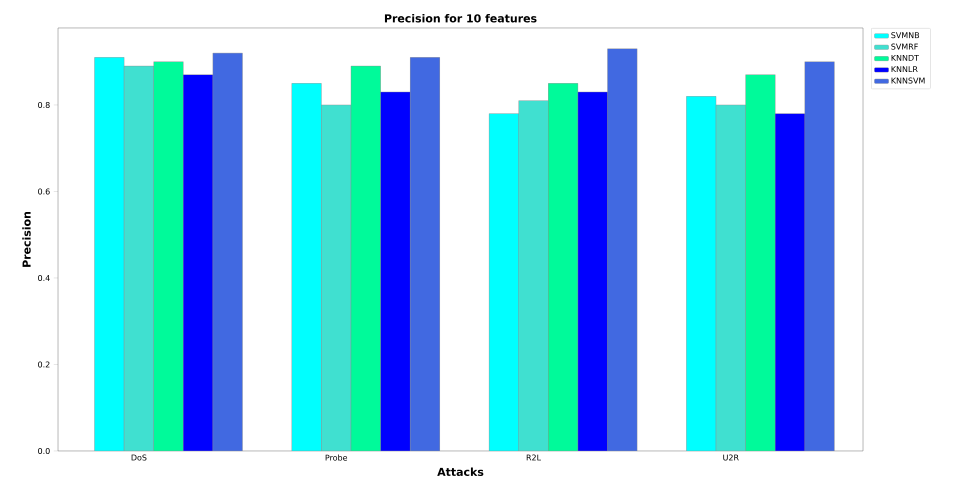 This screenshot has height=488, width=966. Describe the element at coordinates (460, 18) in the screenshot. I see `chart-title: Precision for 10 features` at that location.